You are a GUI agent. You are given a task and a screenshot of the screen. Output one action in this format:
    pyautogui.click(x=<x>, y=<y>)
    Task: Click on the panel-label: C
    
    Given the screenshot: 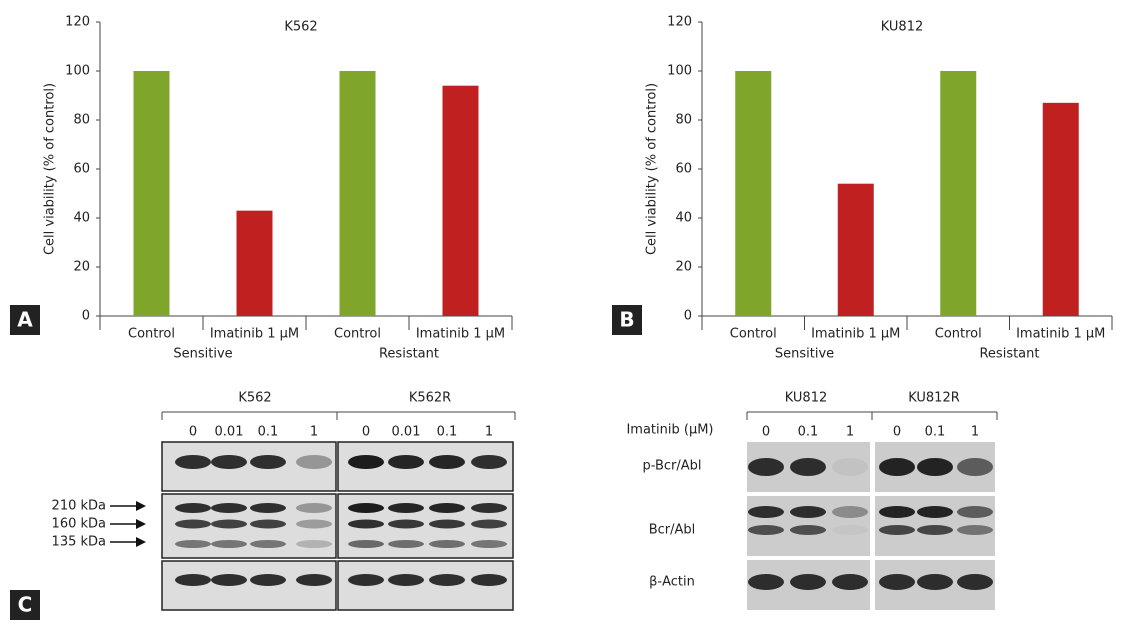 What is the action you would take?
    pyautogui.click(x=25, y=605)
    